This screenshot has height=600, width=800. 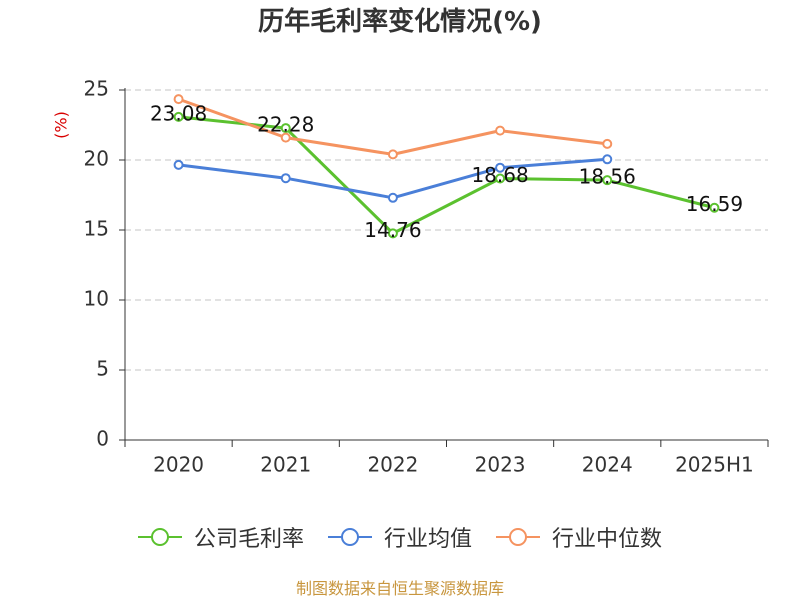 I want to click on y-axis-label: (%), so click(x=61, y=125).